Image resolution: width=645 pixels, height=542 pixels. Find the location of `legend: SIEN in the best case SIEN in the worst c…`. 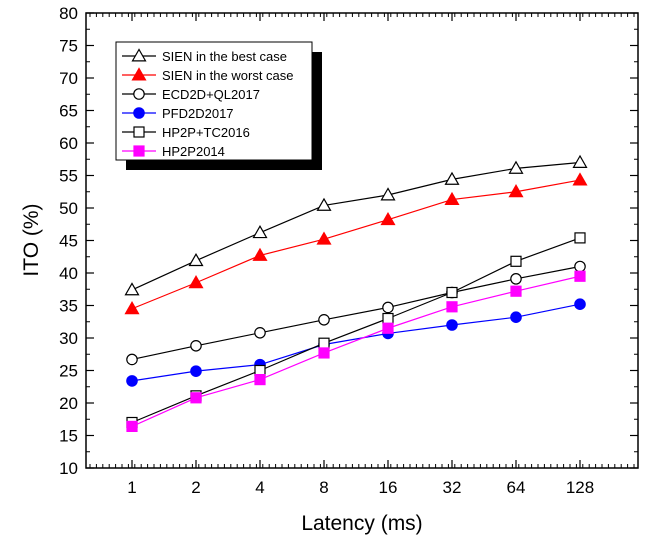

legend: SIEN in the best case SIEN in the worst c… is located at coordinates (218, 105).